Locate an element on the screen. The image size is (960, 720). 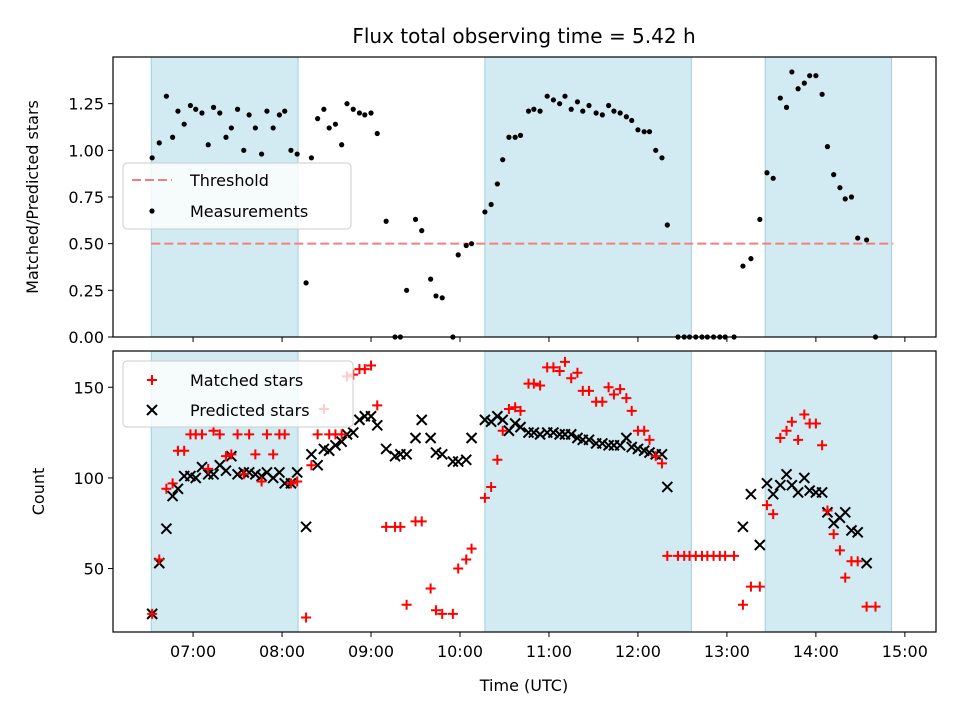
x-tick-label: 12:00 is located at coordinates (638, 651).